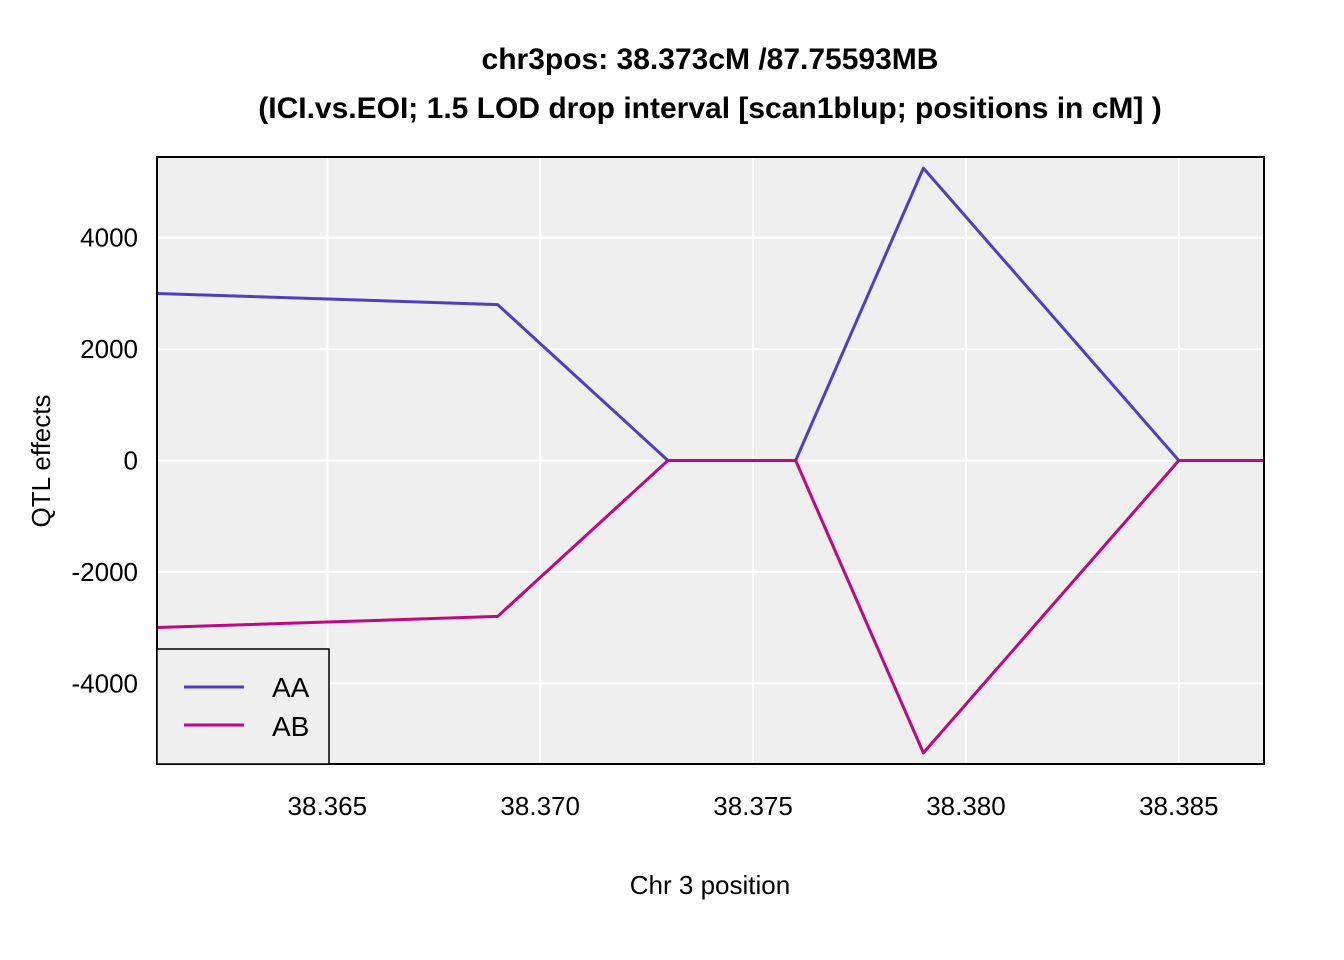 The width and height of the screenshot is (1344, 960). Describe the element at coordinates (710, 59) in the screenshot. I see `chart-title-line1: chr3pos: 38.373cM /87.75593MB` at that location.